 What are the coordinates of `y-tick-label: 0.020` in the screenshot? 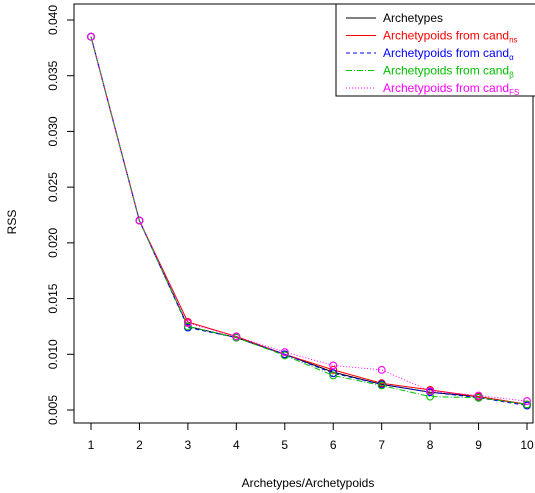 It's located at (53, 243).